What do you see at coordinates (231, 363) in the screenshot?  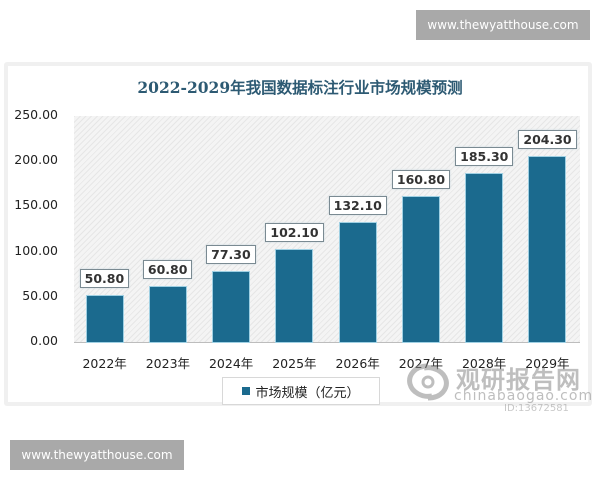 I see `x-tick-label: 2024年` at bounding box center [231, 363].